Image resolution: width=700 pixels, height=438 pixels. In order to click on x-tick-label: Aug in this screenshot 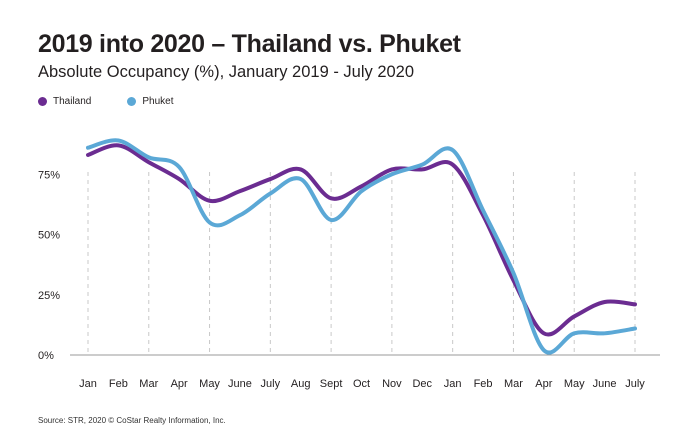, I will do `click(301, 384)`.